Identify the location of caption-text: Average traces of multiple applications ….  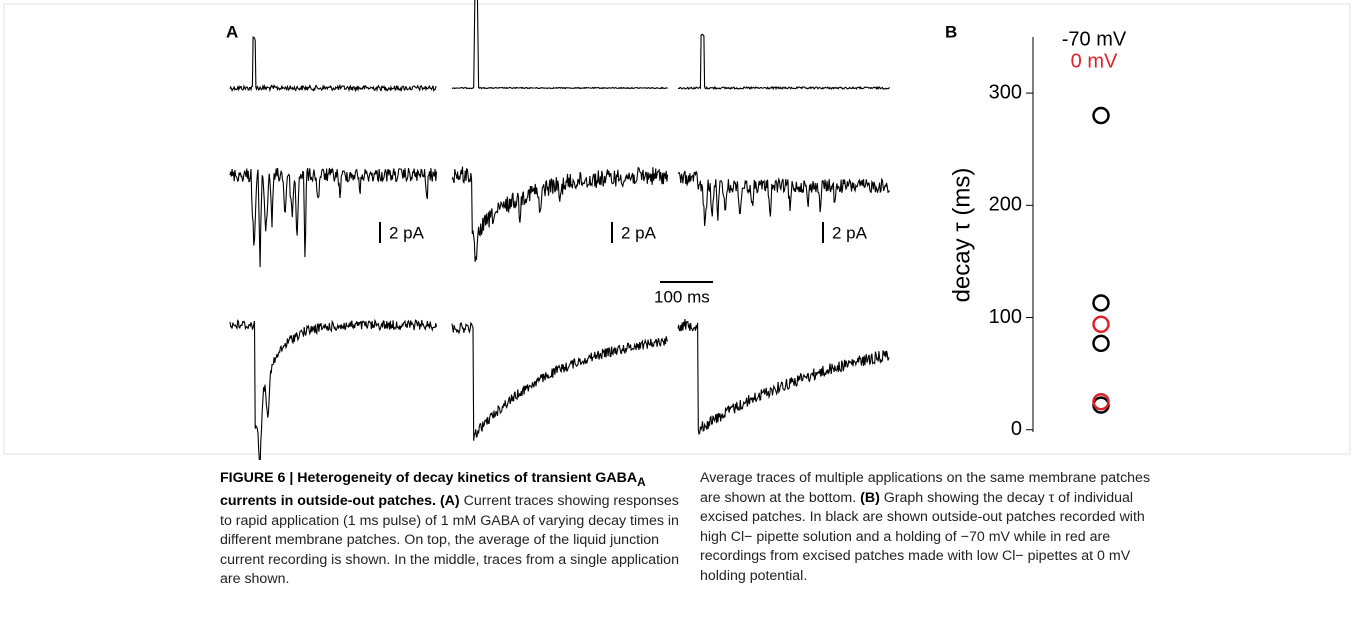
(925, 488).